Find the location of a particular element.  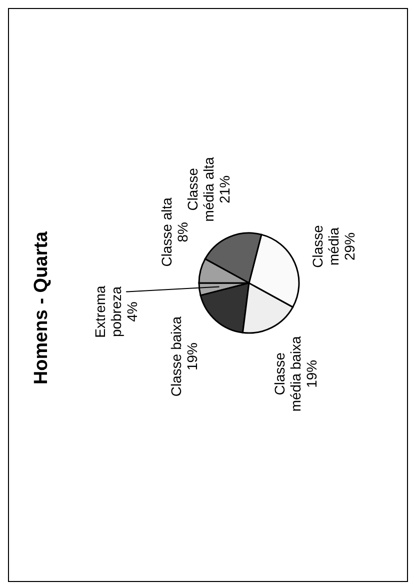

slice-label: Classe baixa is located at coordinates (176, 356).